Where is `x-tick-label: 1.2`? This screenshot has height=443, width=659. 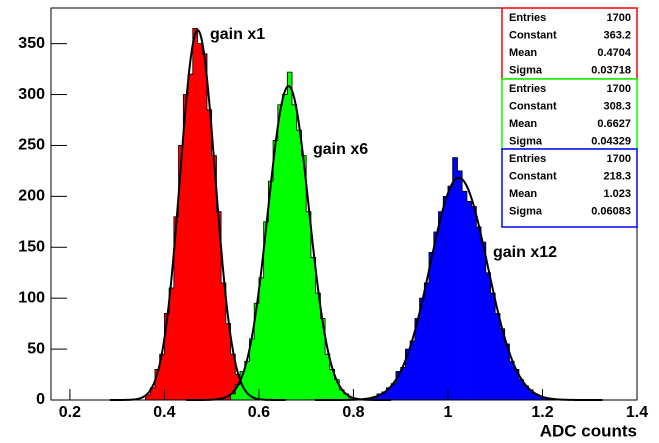 x-tick-label: 1.2 is located at coordinates (542, 412).